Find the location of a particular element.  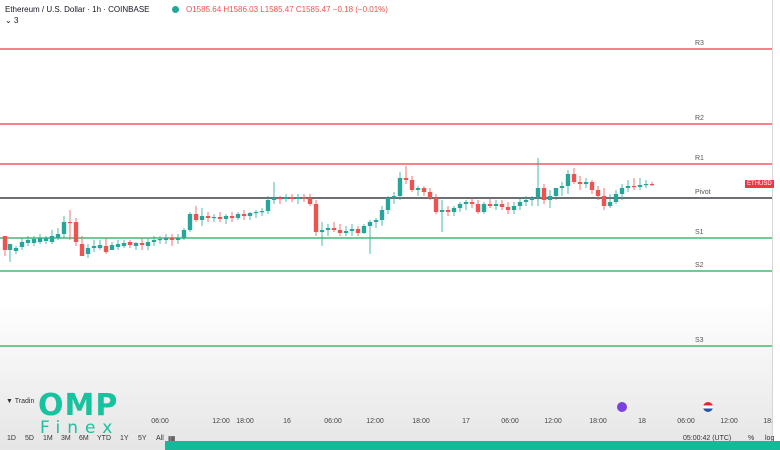

symbol-title: Ethereum / U.S. Dollar · 1h · COINBASE is located at coordinates (77, 9).